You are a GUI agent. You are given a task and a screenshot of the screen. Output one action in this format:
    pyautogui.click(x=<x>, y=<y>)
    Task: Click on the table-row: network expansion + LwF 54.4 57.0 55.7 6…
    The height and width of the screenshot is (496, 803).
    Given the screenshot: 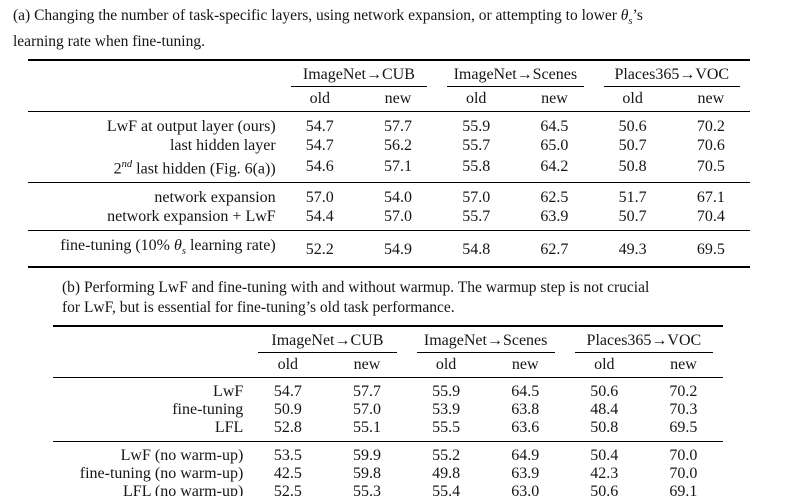 What is the action you would take?
    pyautogui.click(x=389, y=219)
    